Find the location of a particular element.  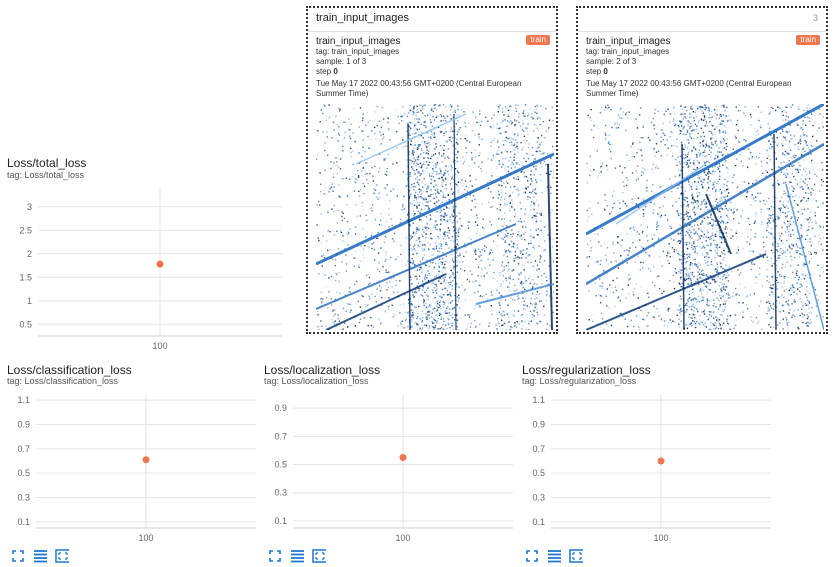

image-noise is located at coordinates (705, 217).